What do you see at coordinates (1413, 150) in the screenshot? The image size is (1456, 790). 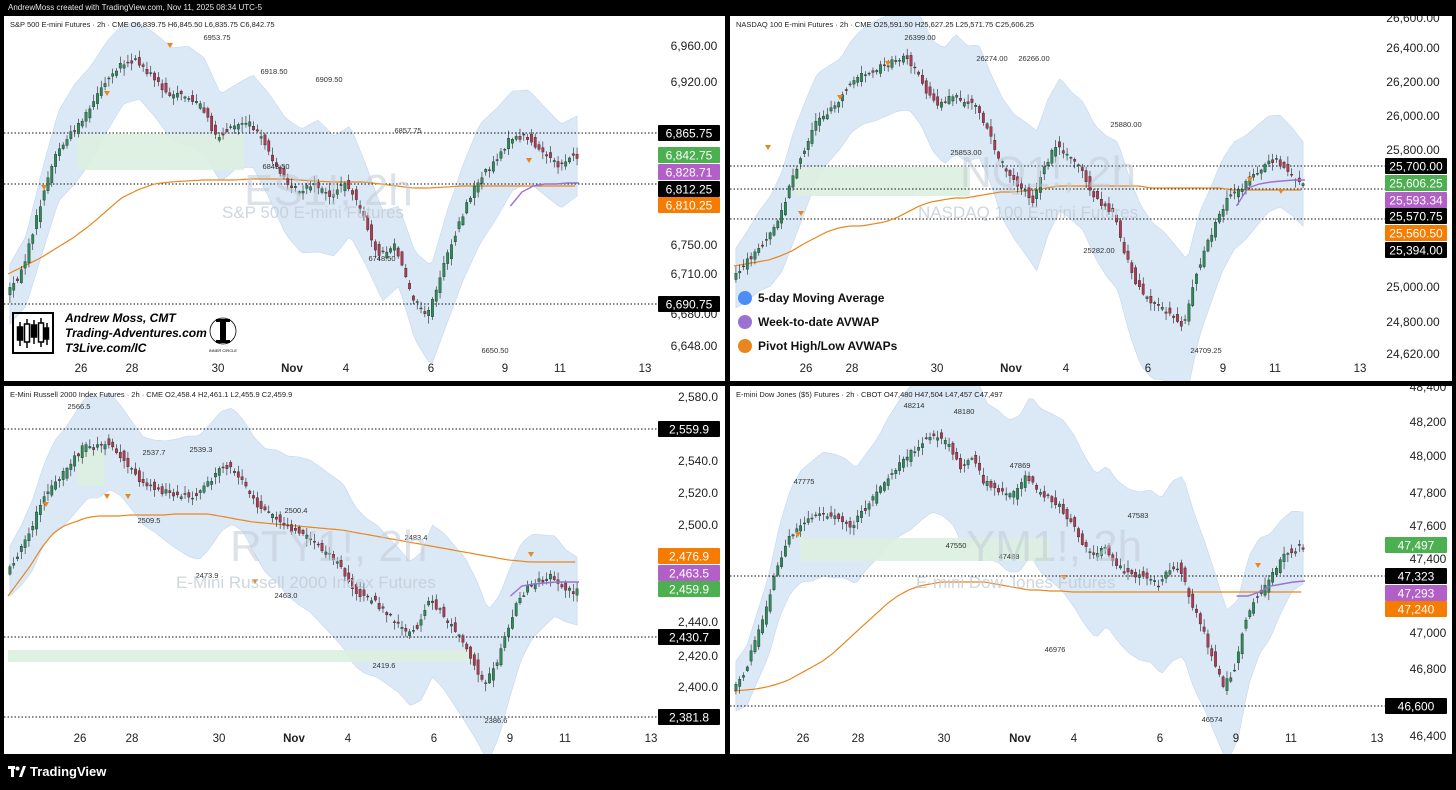 I see `y-axis-label: 25,800.00` at bounding box center [1413, 150].